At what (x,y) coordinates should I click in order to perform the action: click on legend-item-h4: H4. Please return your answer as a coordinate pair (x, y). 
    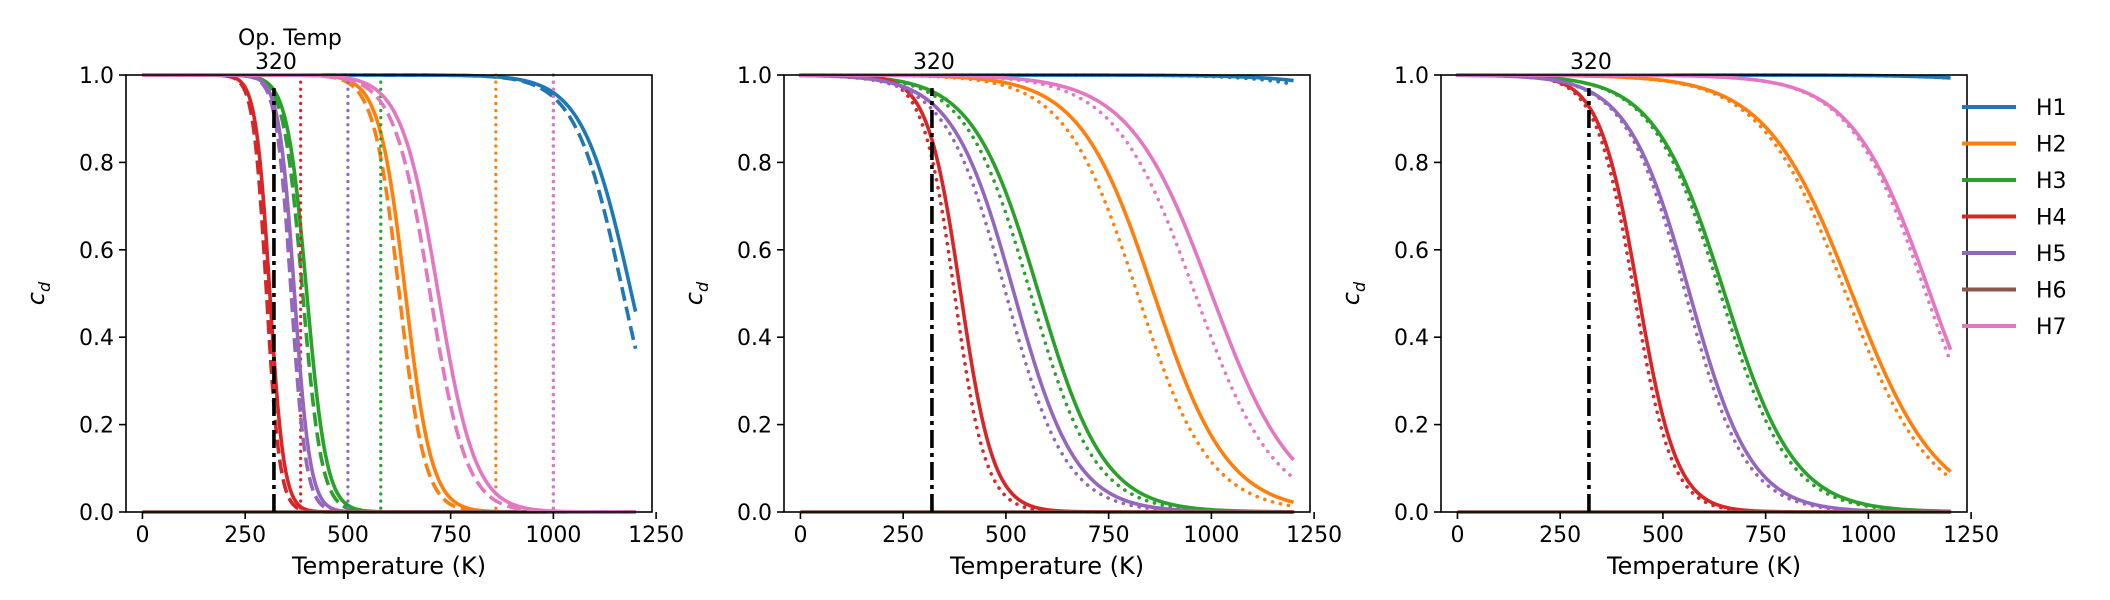
    Looking at the image, I should click on (2014, 218).